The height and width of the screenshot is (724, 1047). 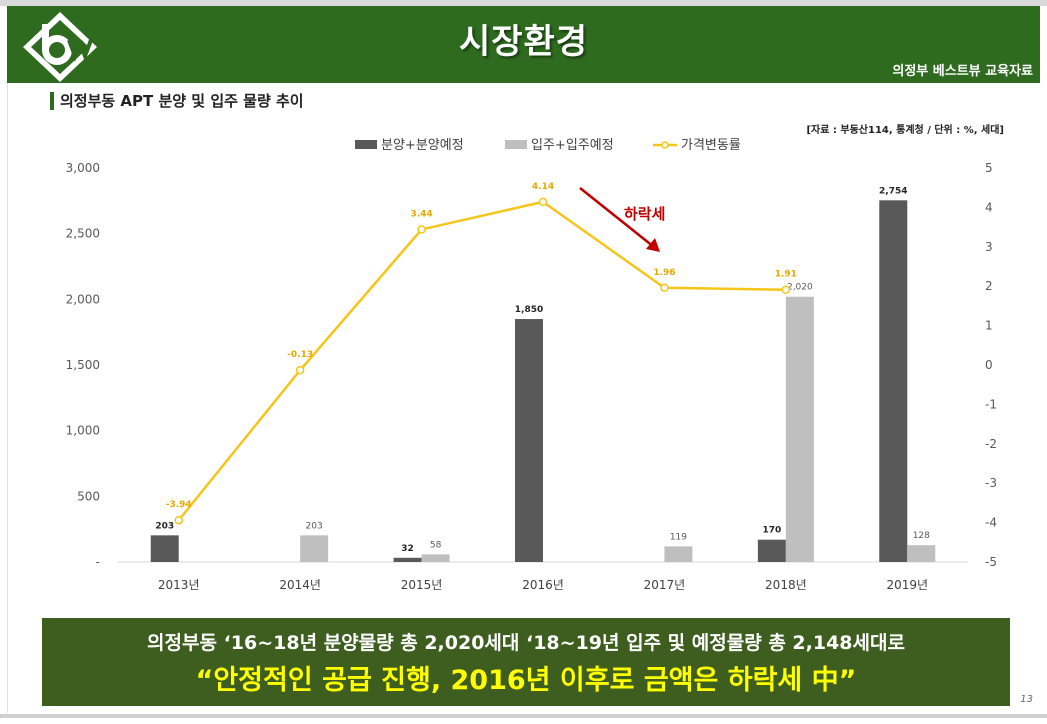 I want to click on legend-label: 가격변동률, so click(x=711, y=145).